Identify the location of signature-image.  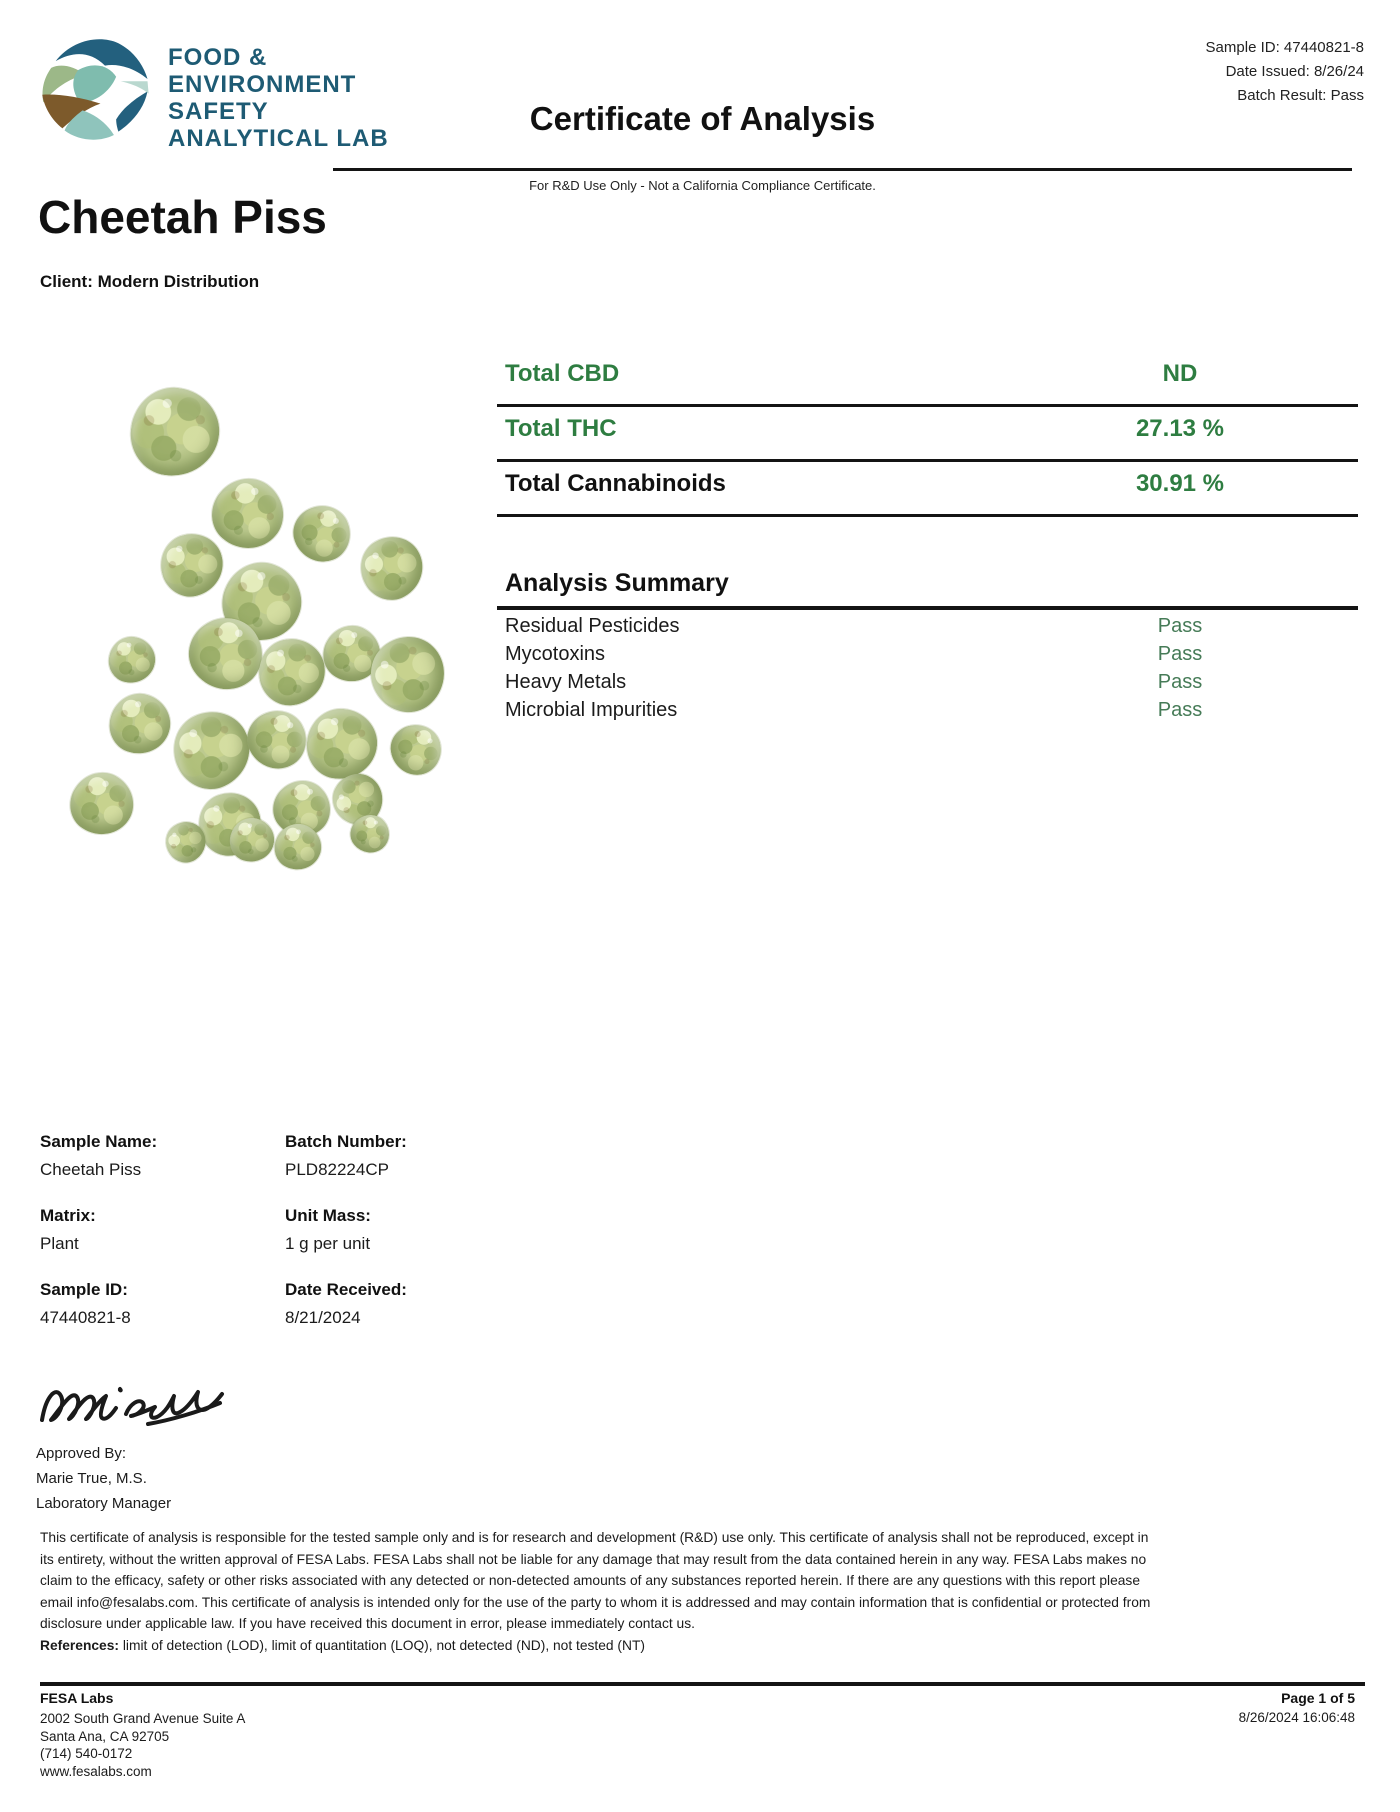
(132, 1406).